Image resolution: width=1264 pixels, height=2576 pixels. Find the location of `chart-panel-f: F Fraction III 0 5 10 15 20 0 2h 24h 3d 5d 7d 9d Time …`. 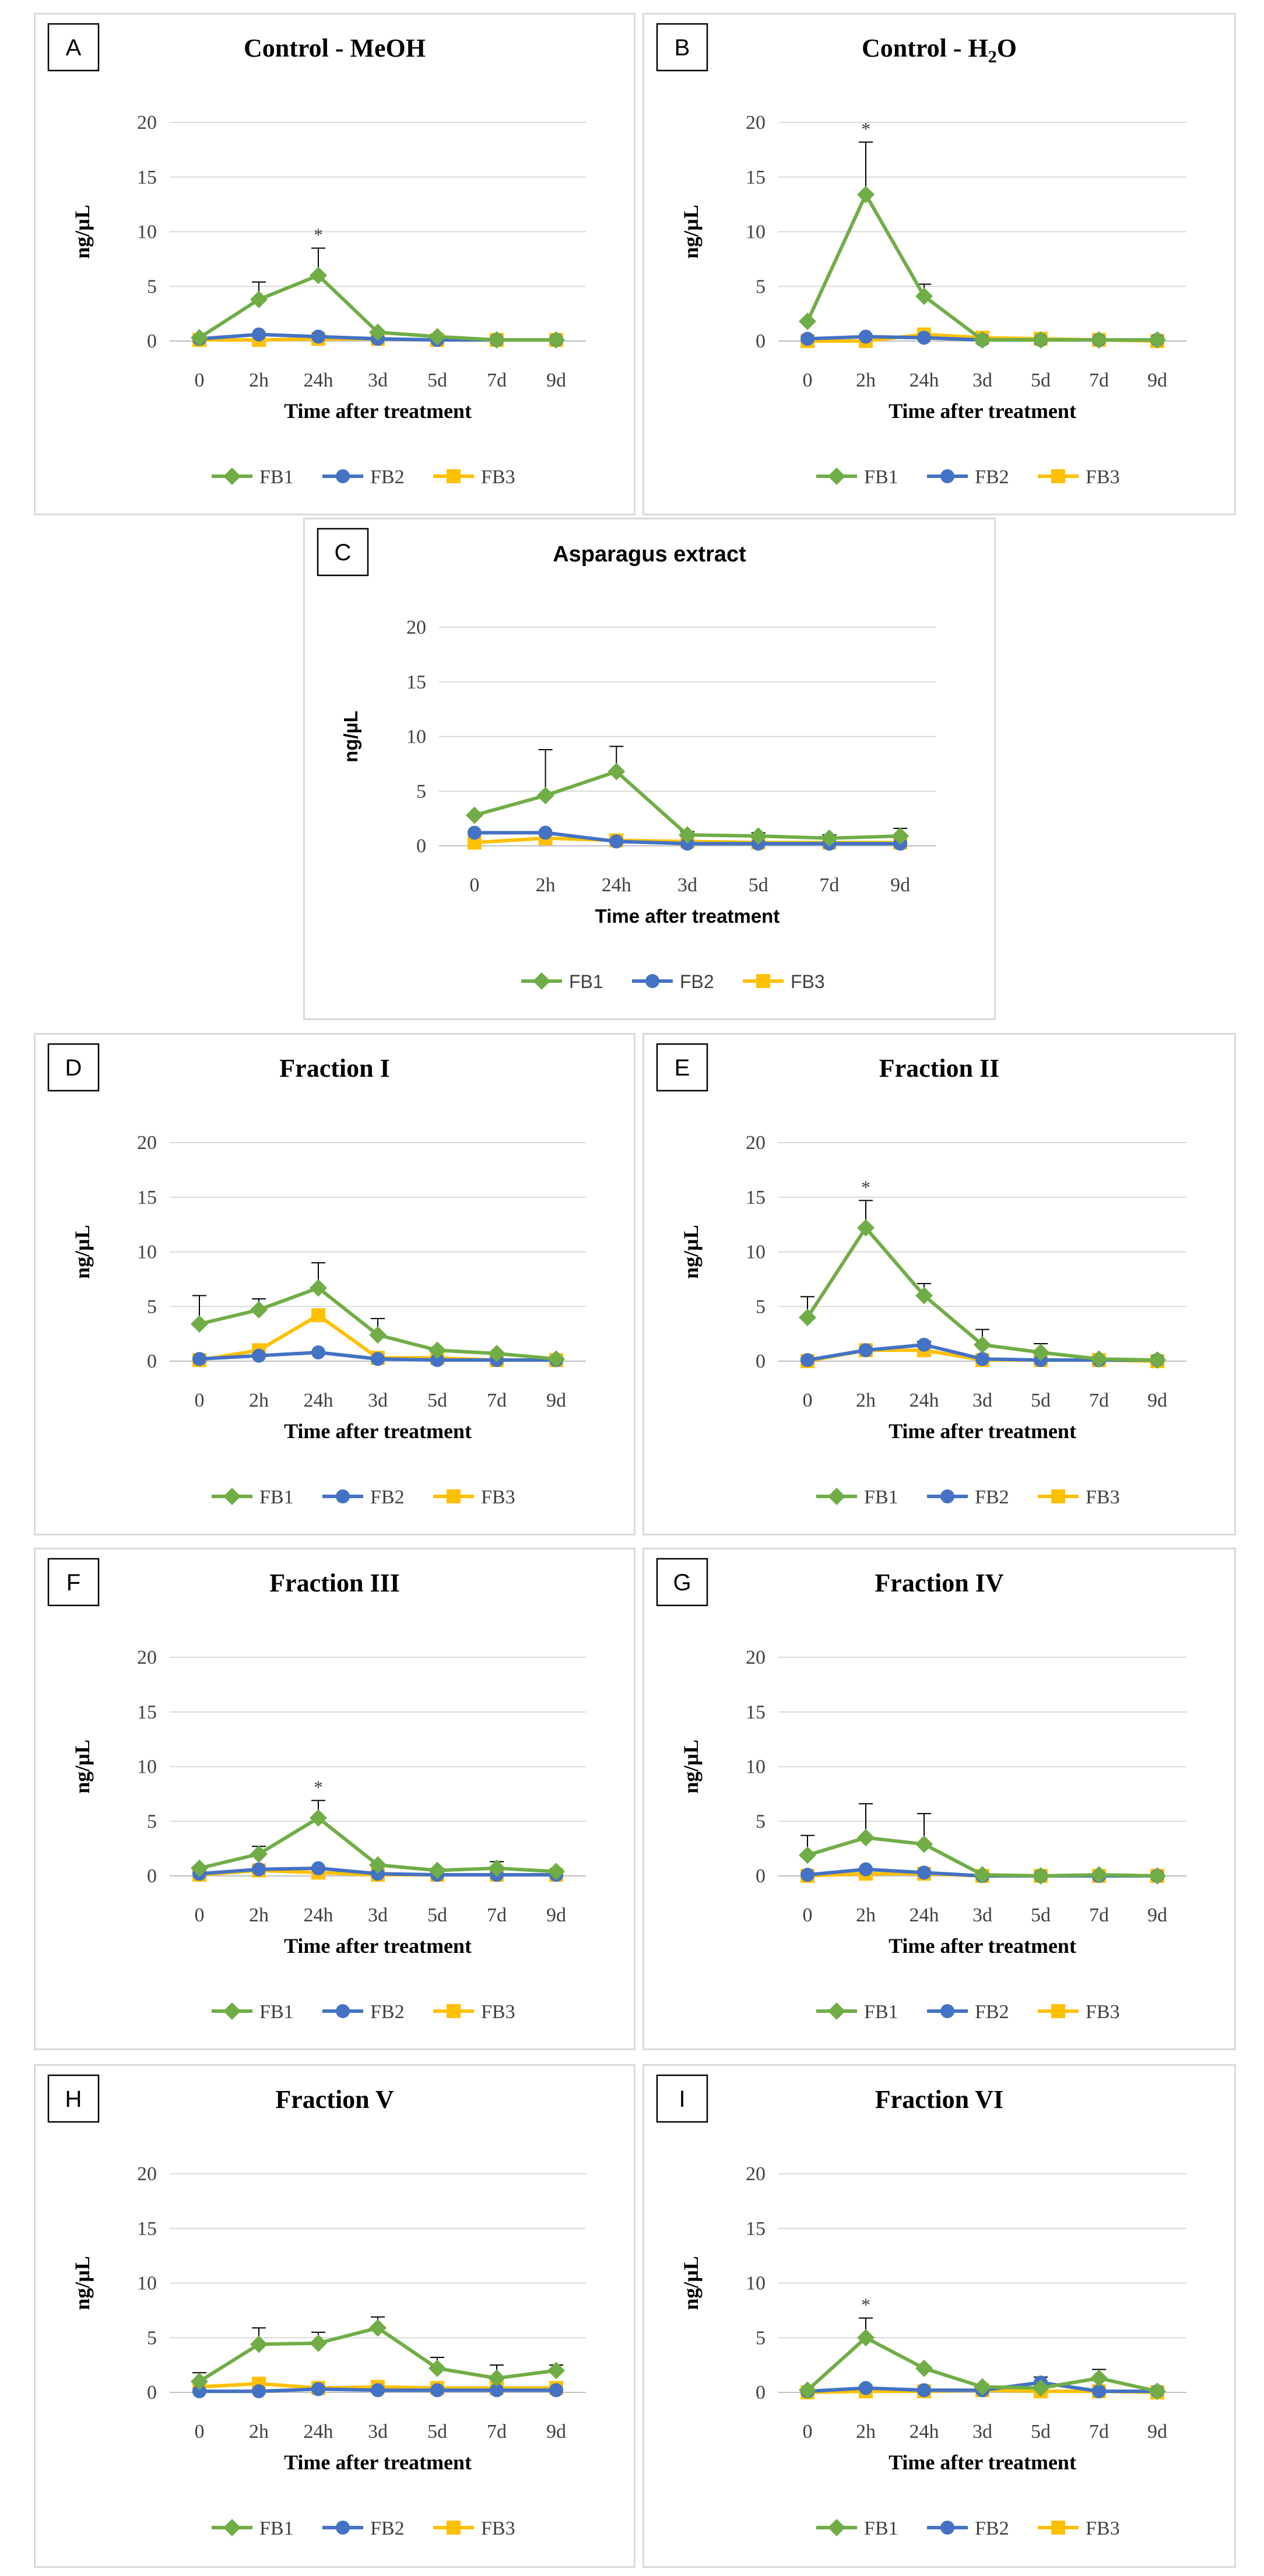

chart-panel-f: F Fraction III 0 5 10 15 20 0 2h 24h 3d 5d 7d 9d Time … is located at coordinates (334, 1799).